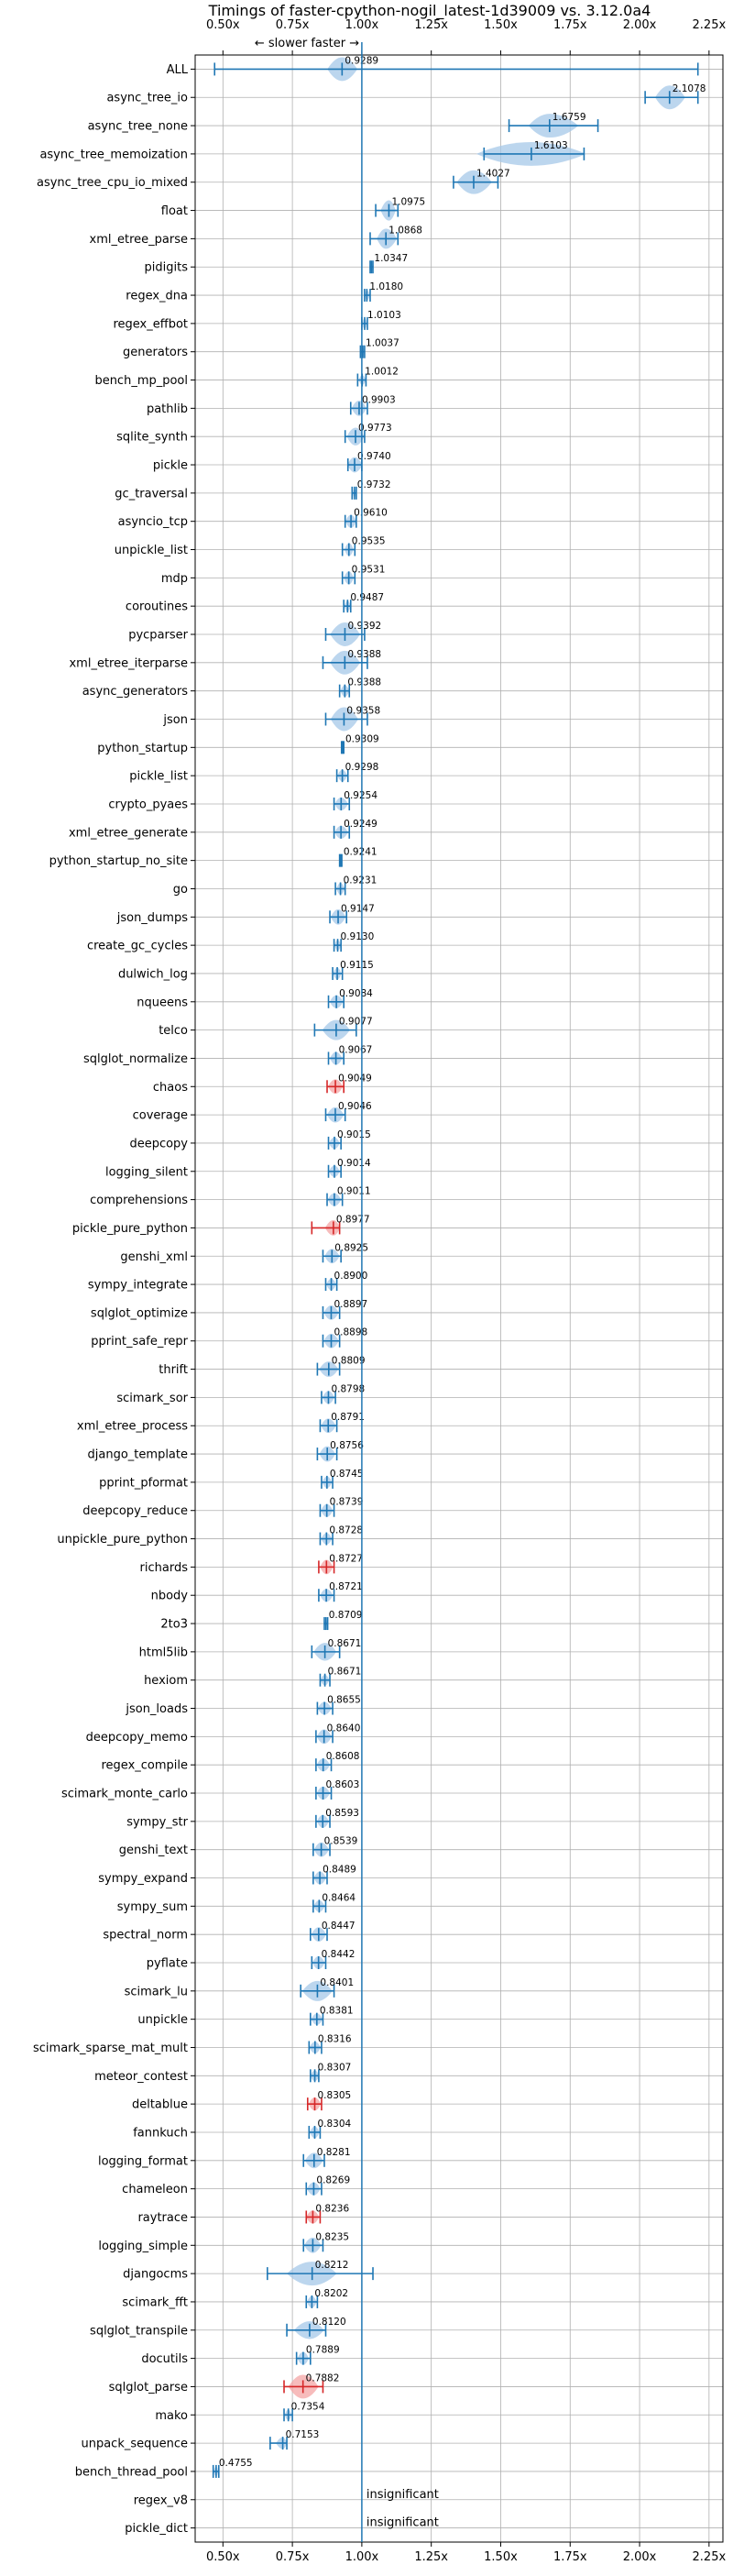 The height and width of the screenshot is (2576, 733). I want to click on benchmark-label: pickle_list, so click(158, 777).